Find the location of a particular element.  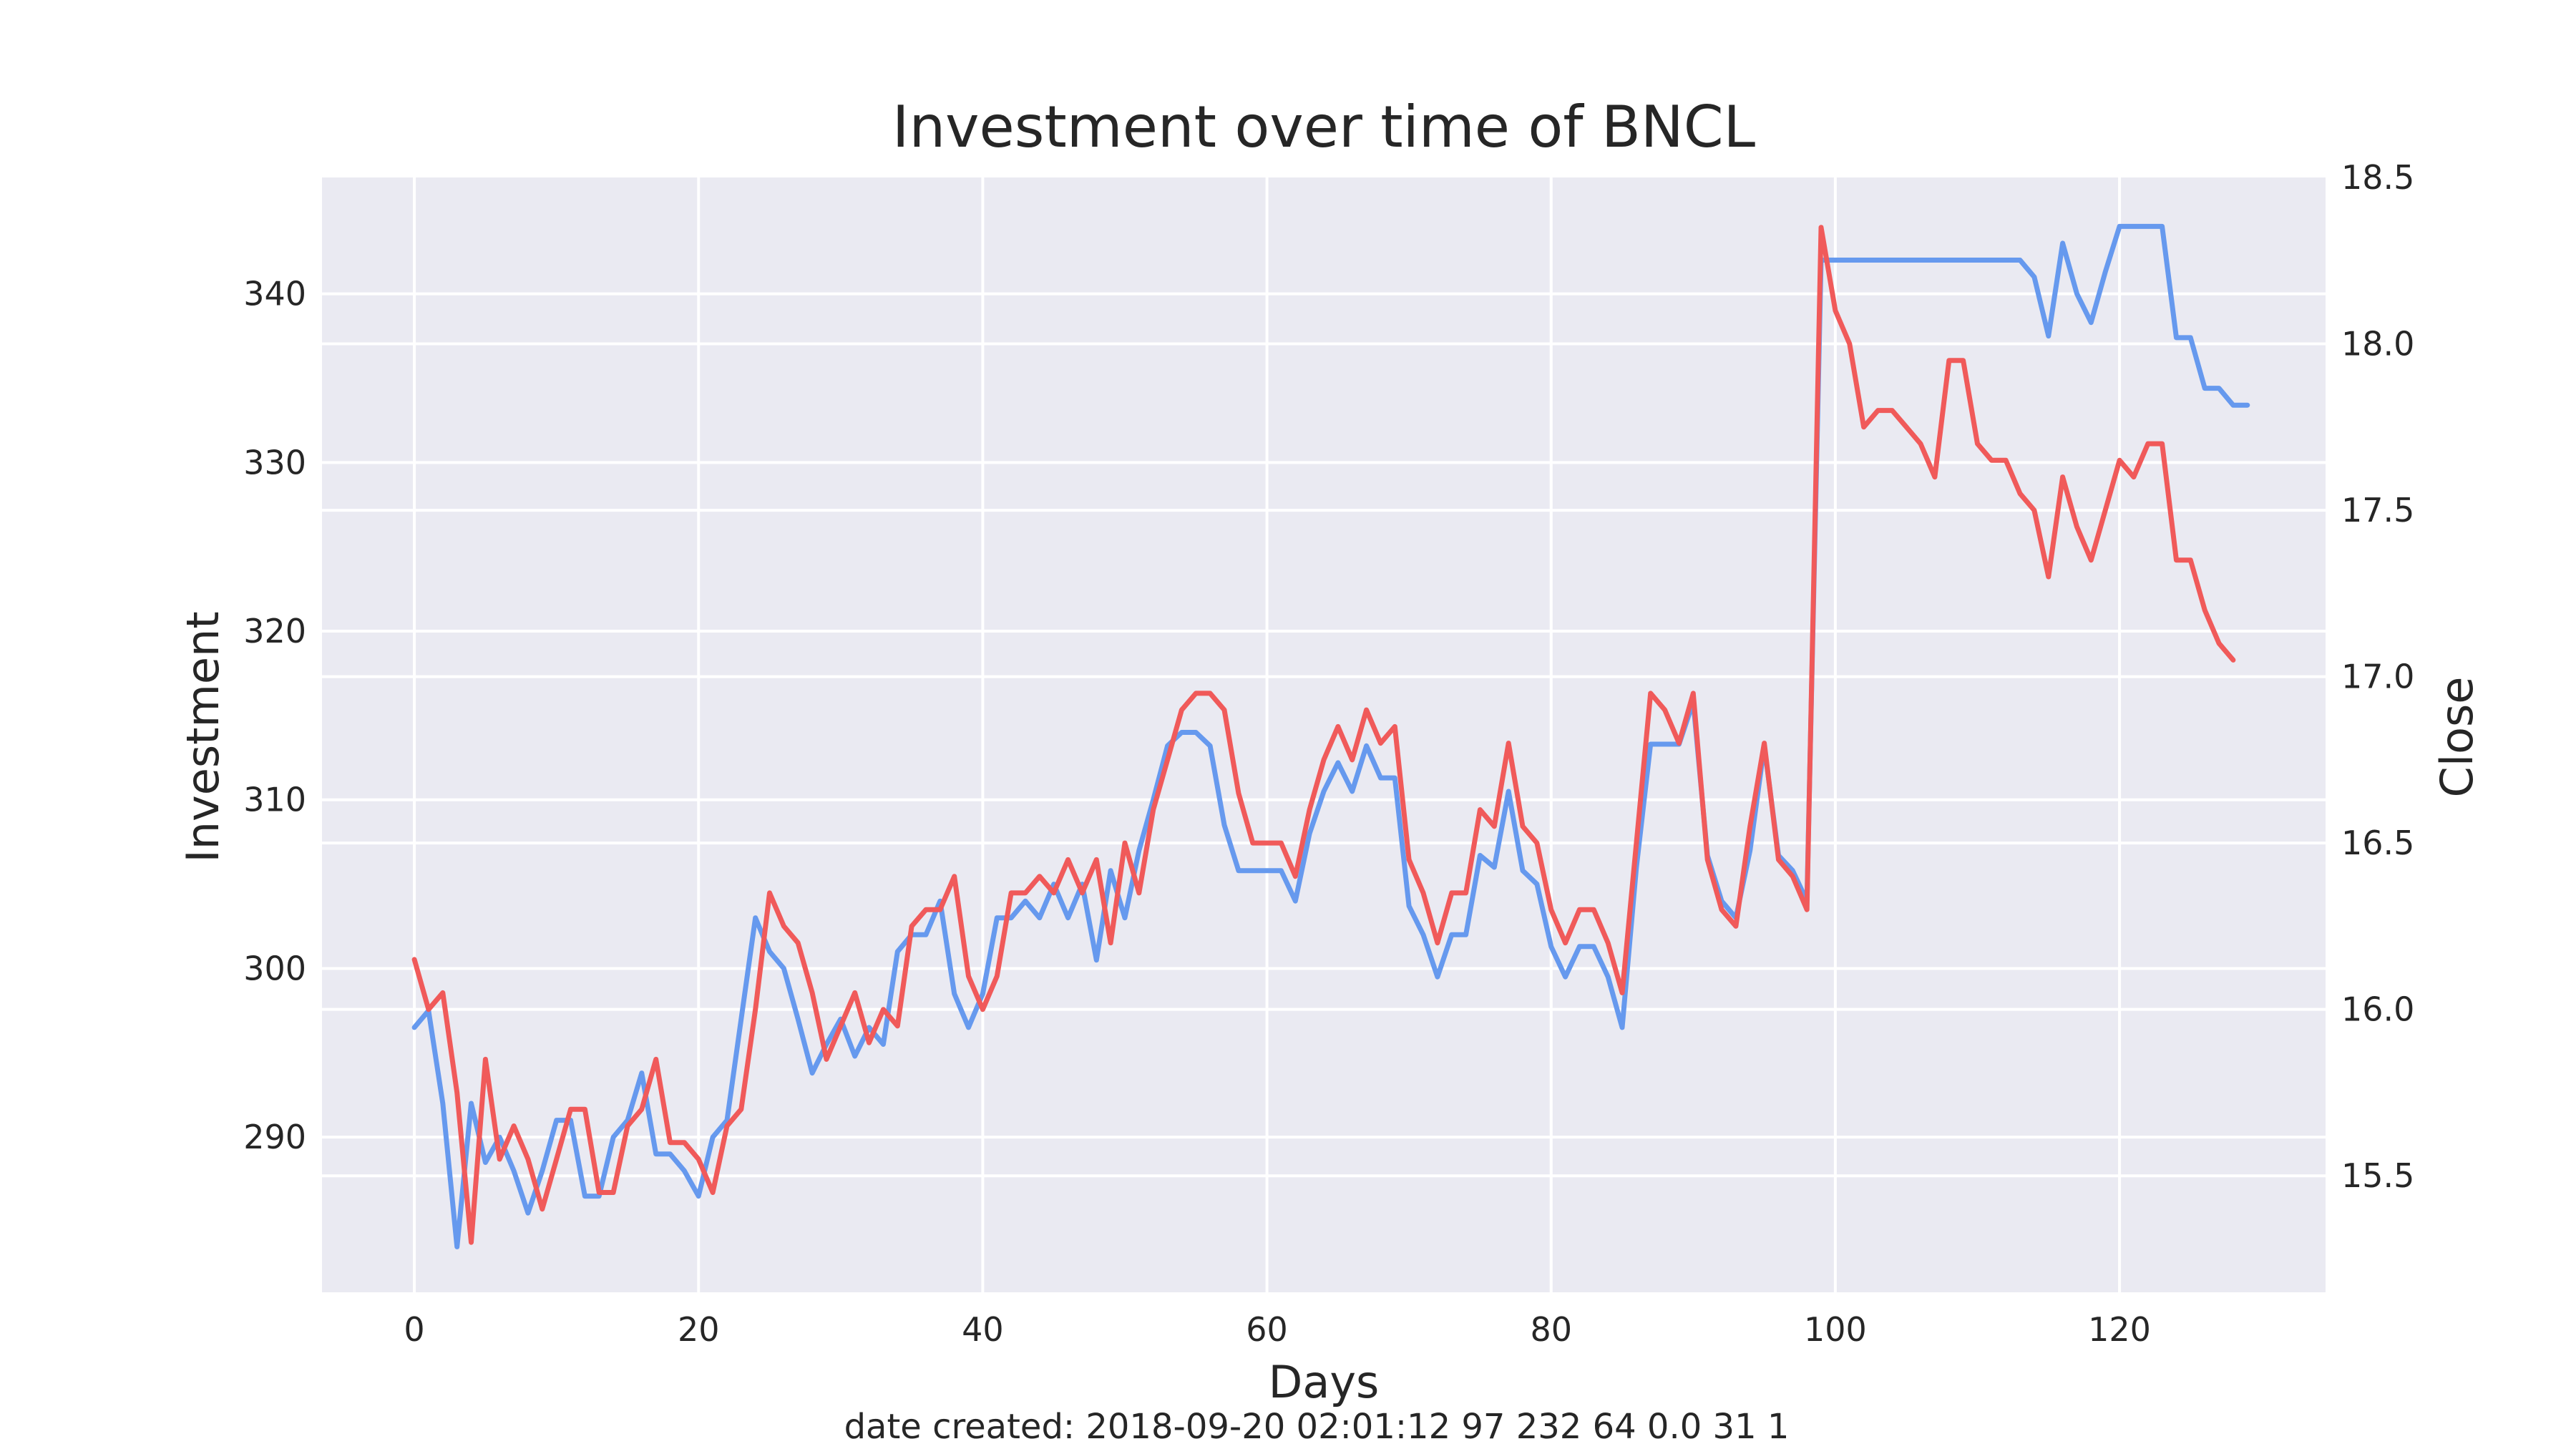

x-tick-label: 120 is located at coordinates (2119, 1329).